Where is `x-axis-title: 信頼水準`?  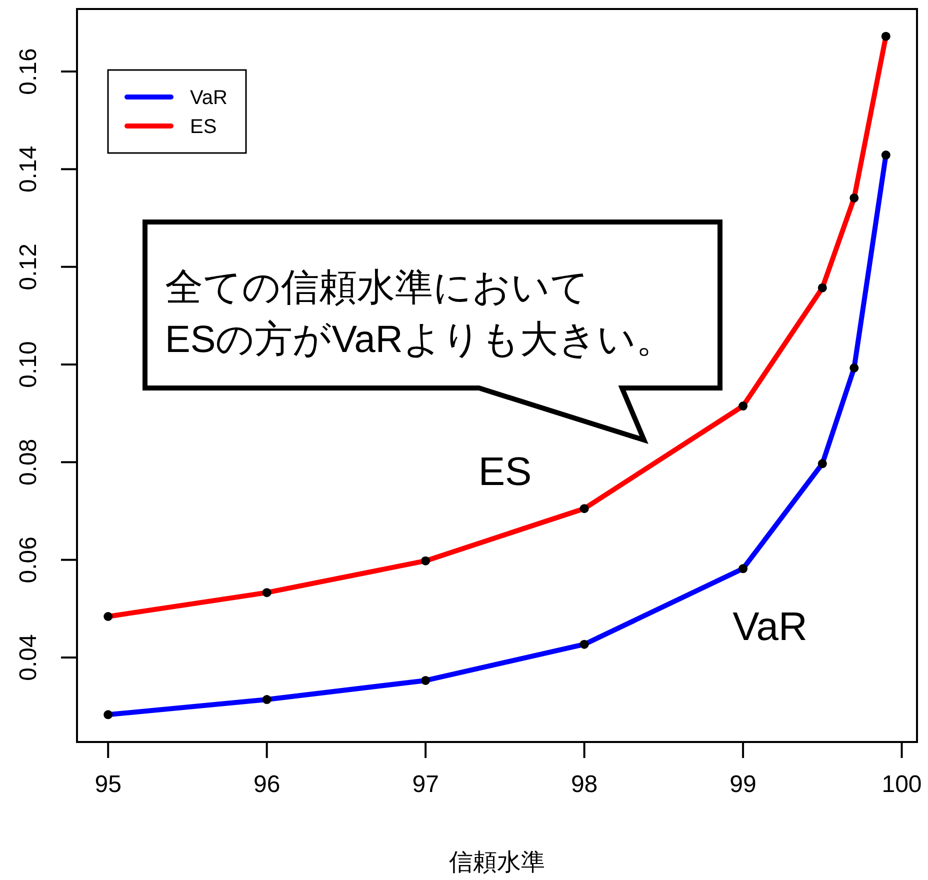 x-axis-title: 信頼水準 is located at coordinates (497, 862).